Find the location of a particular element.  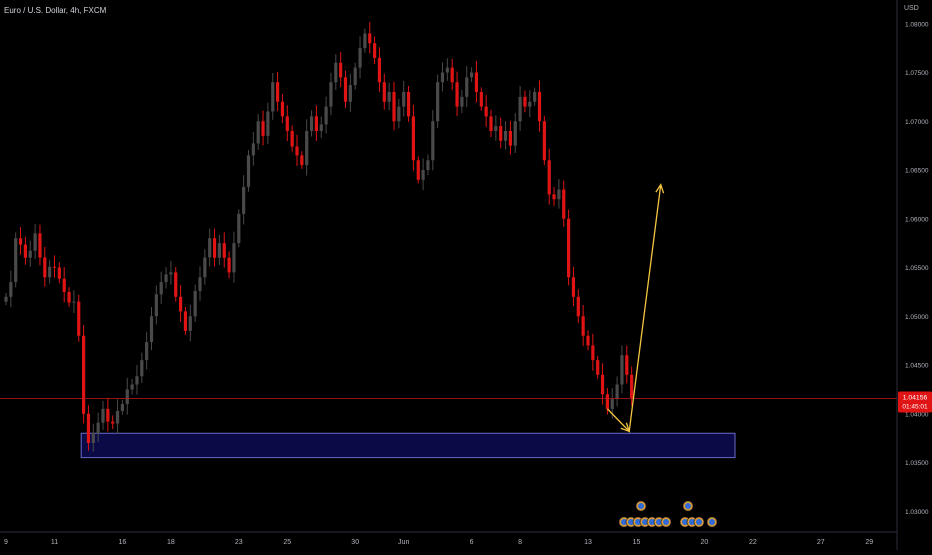

y-tick-label: 1.05000 is located at coordinates (917, 317).